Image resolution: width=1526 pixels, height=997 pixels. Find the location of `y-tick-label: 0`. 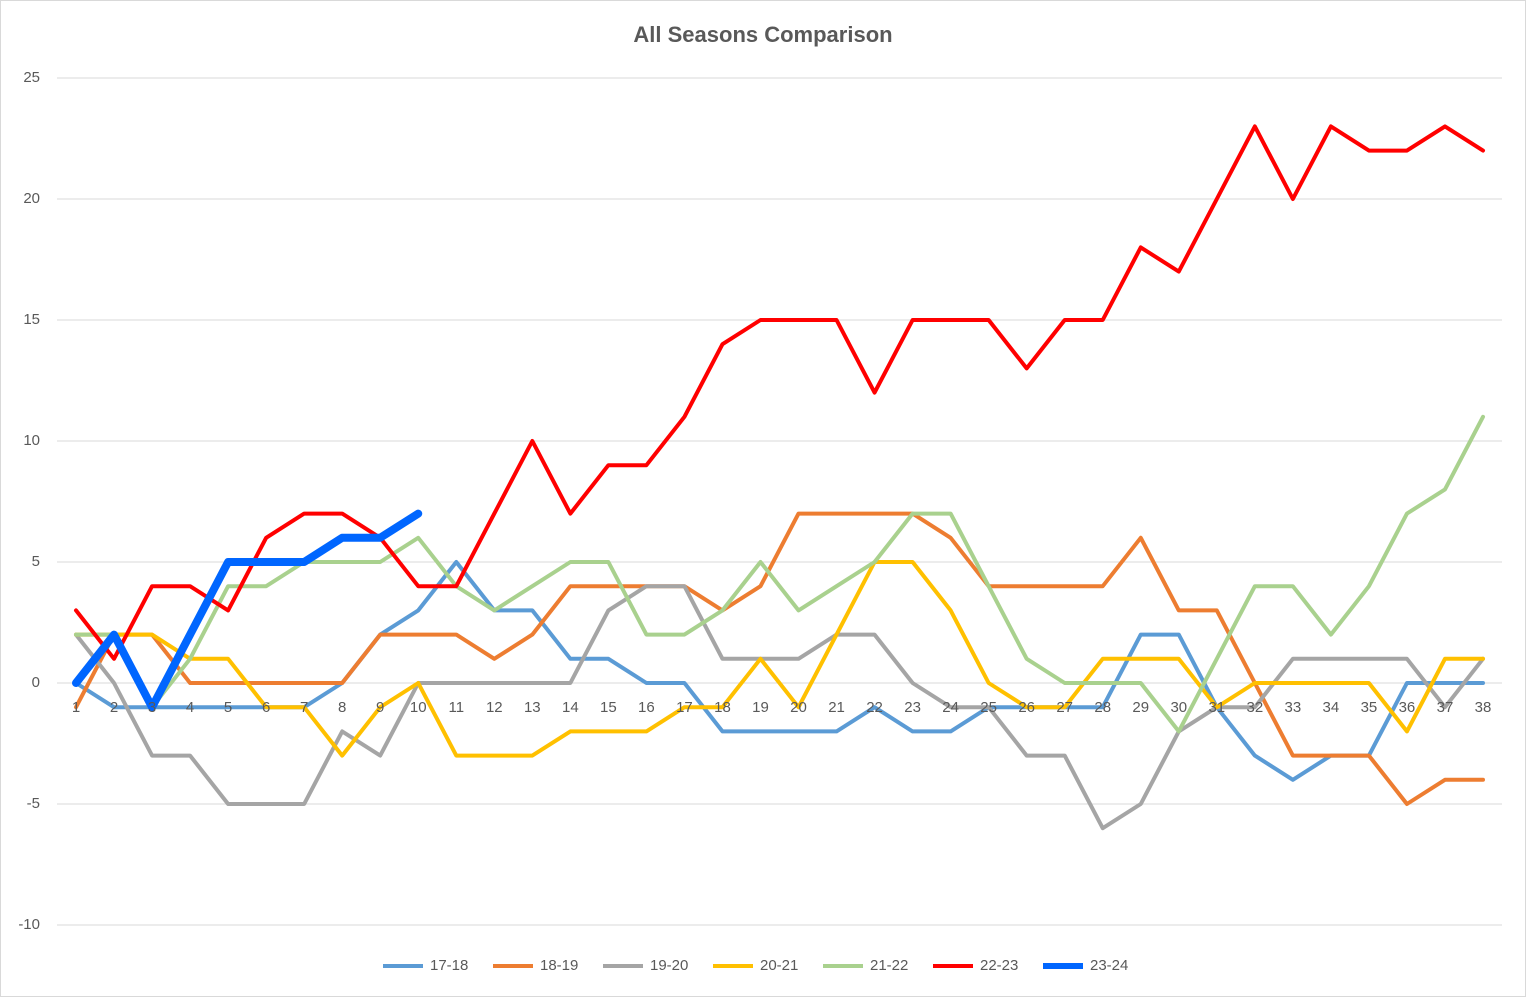

y-tick-label: 0 is located at coordinates (36, 682).